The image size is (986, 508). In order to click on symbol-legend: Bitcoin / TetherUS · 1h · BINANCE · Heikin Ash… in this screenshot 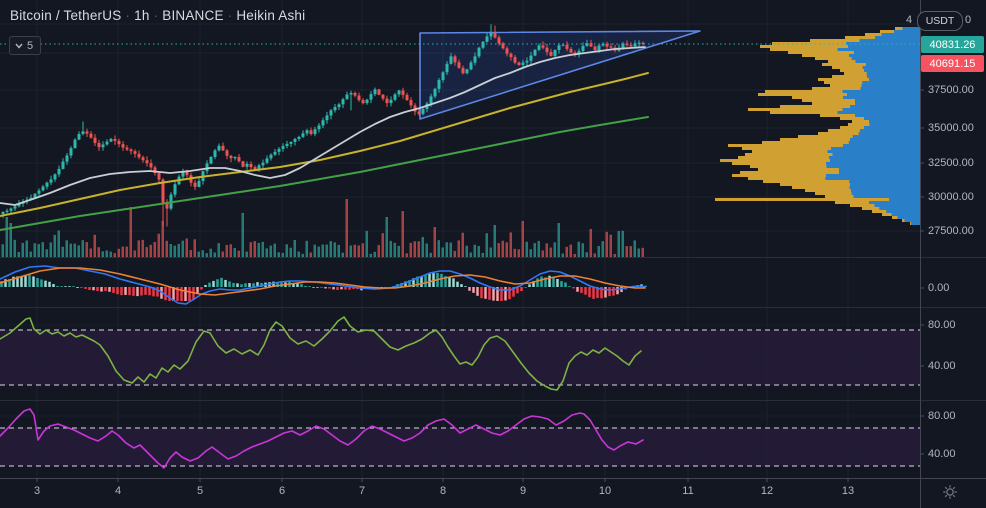, I will do `click(157, 15)`.